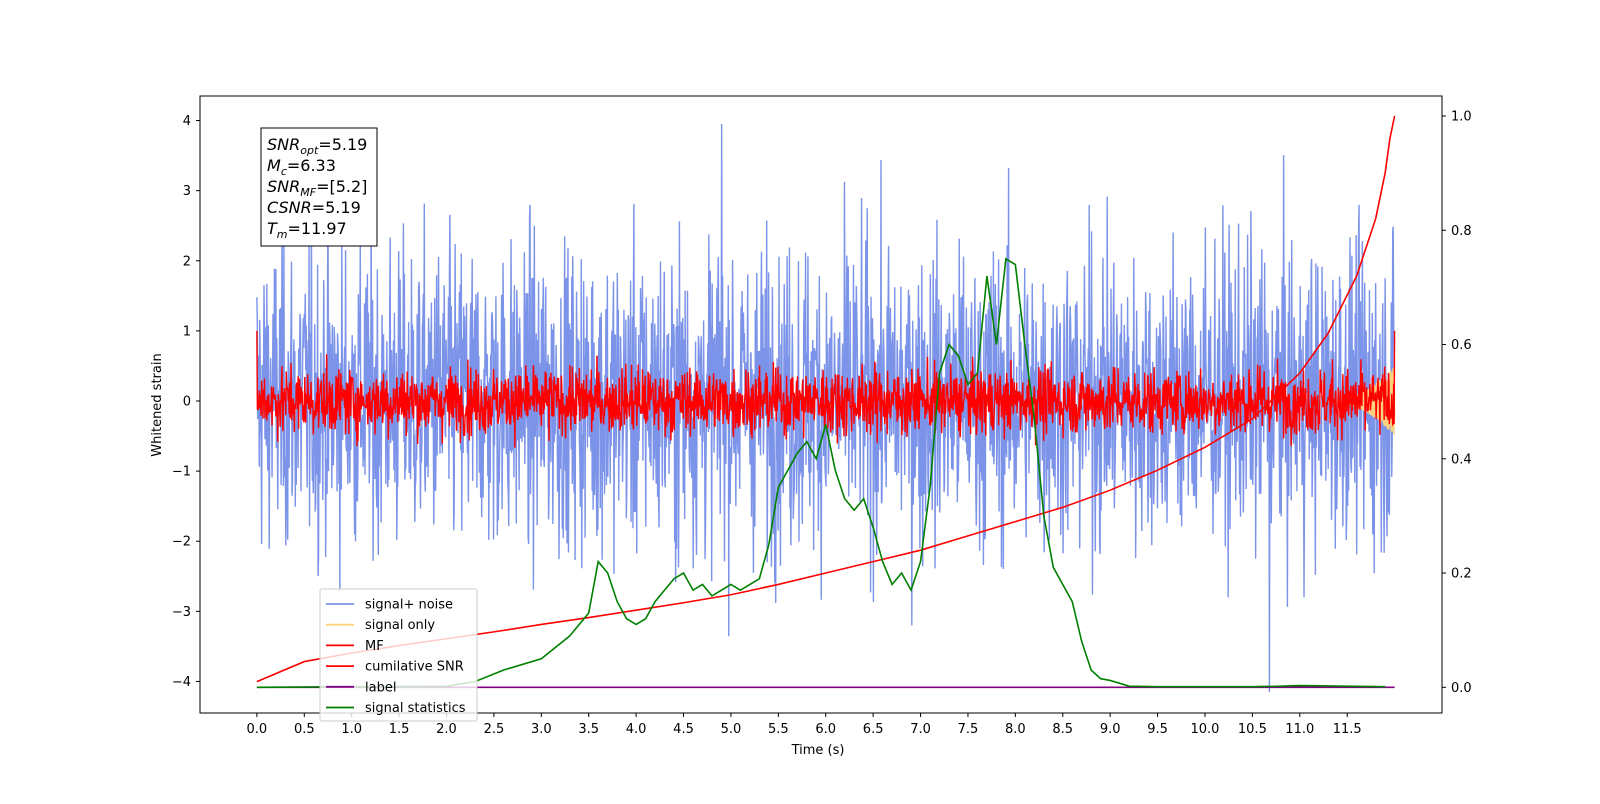  I want to click on annotation-line: SNRMF=[5.2], so click(317, 188).